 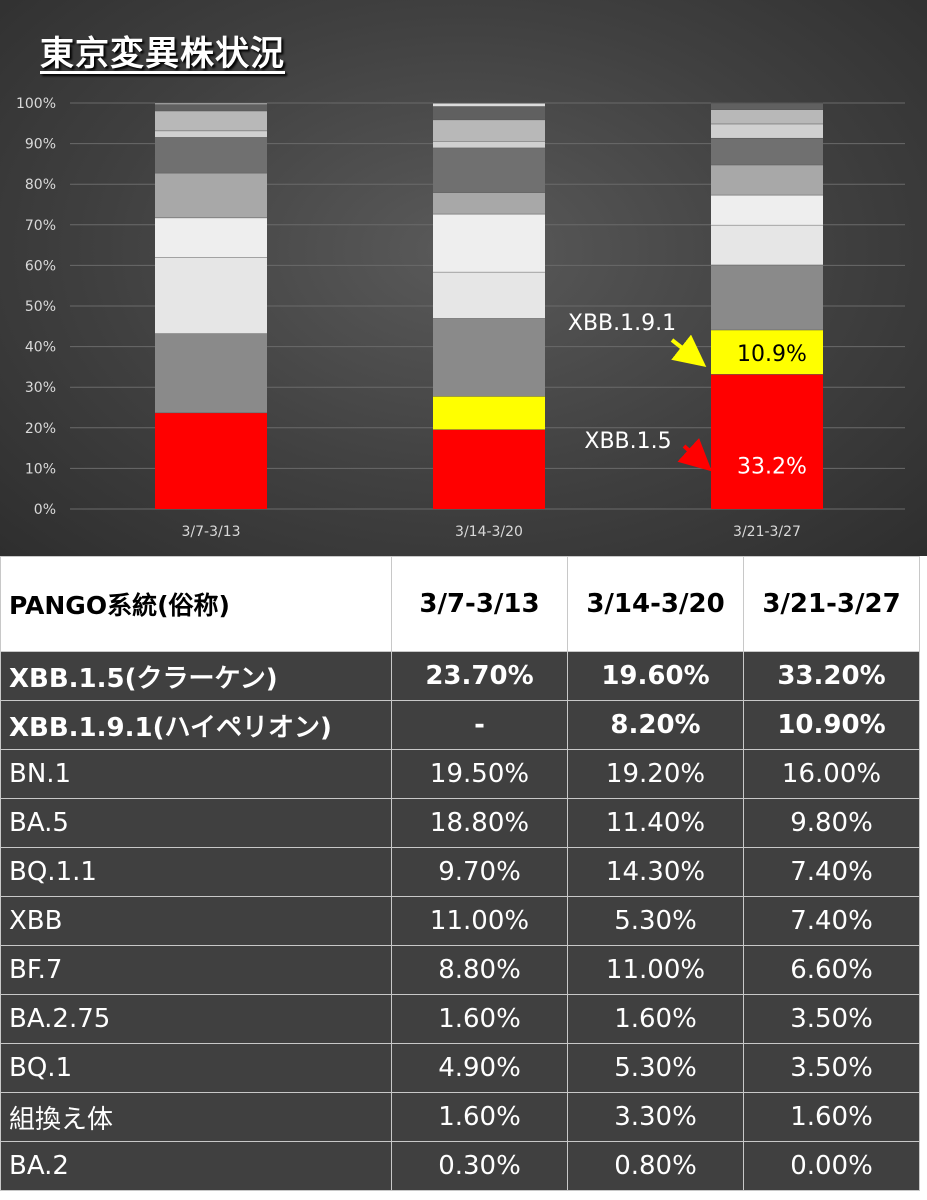 I want to click on percentage-cell: 18.80%, so click(x=479, y=823).